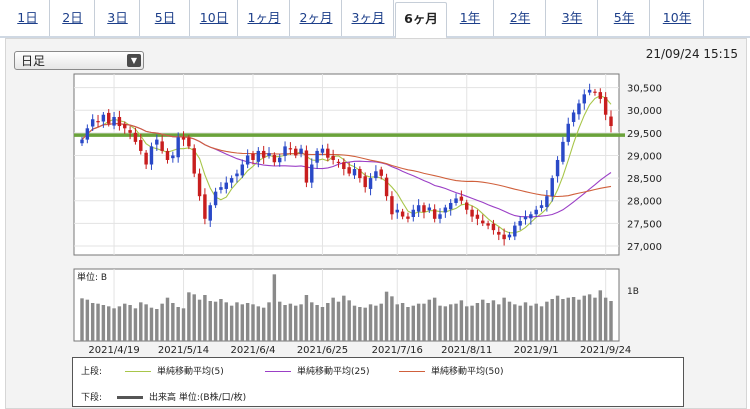 The width and height of the screenshot is (750, 409). I want to click on x-tick-label: 2021/9/1, so click(536, 350).